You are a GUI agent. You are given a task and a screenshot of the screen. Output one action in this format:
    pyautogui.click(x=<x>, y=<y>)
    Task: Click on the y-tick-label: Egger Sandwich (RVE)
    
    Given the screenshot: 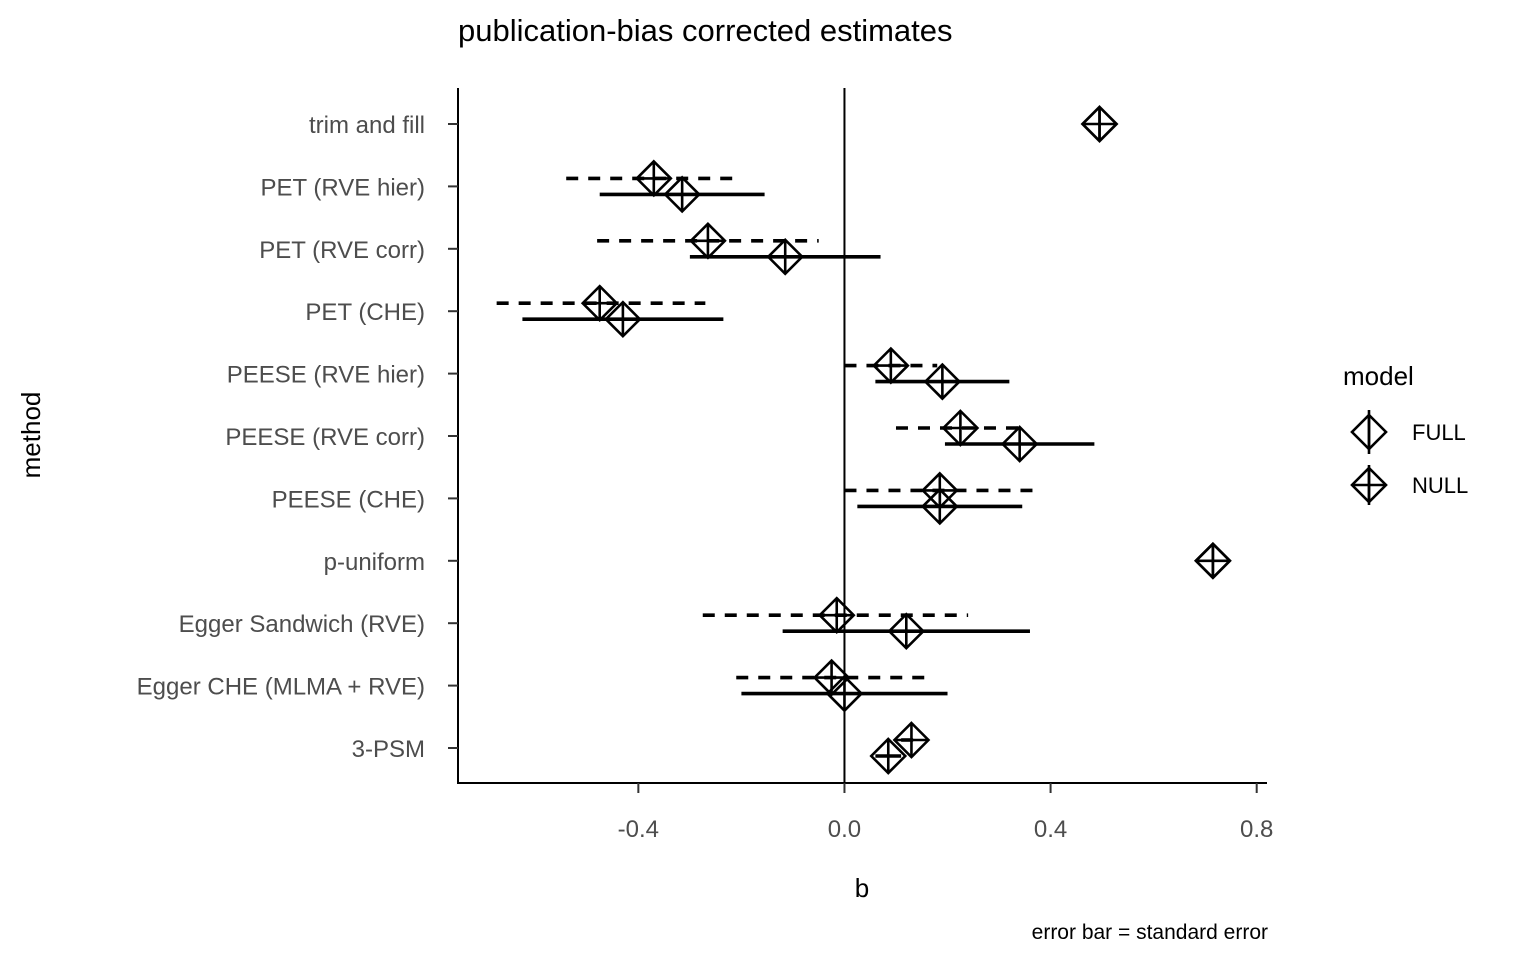 What is the action you would take?
    pyautogui.click(x=302, y=624)
    